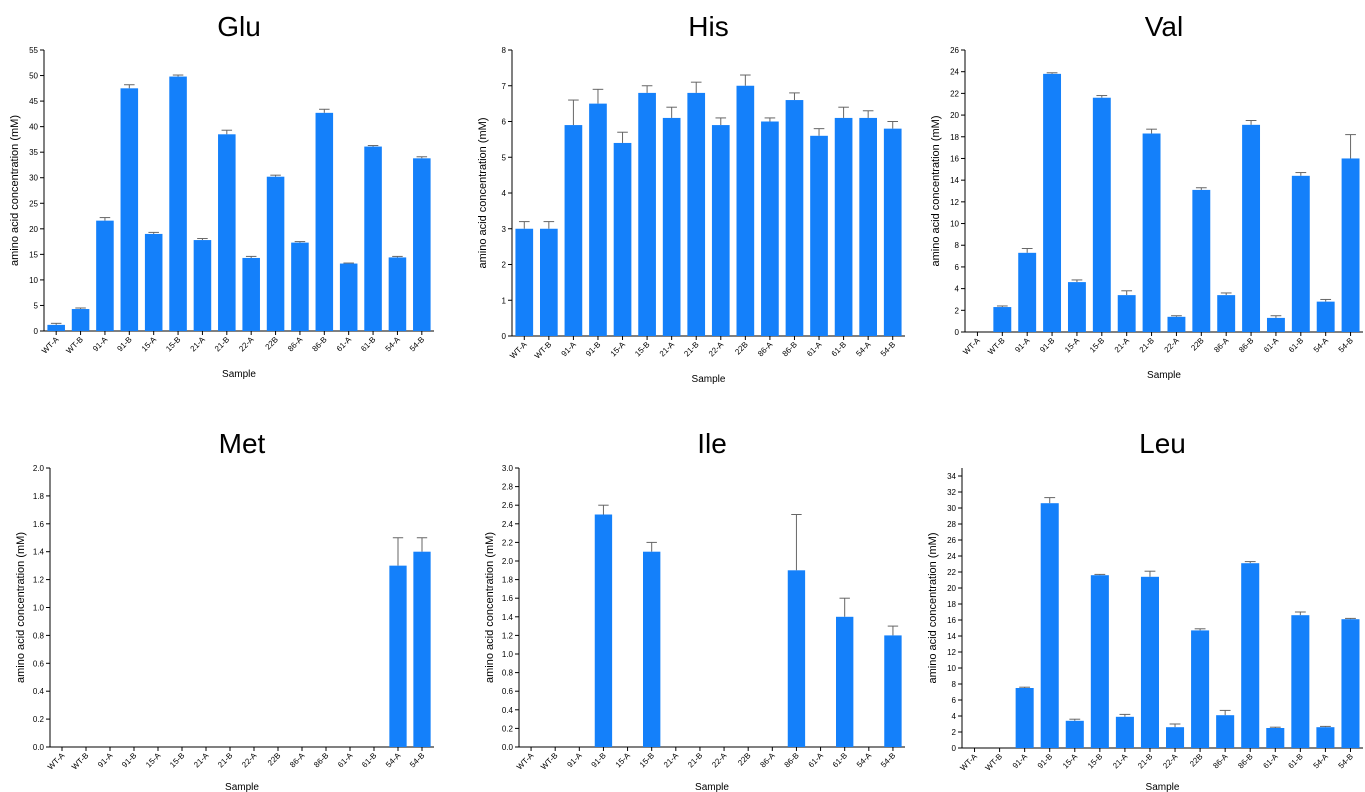 This screenshot has height=792, width=1365. Describe the element at coordinates (1325, 316) in the screenshot. I see `bar-54-a` at that location.